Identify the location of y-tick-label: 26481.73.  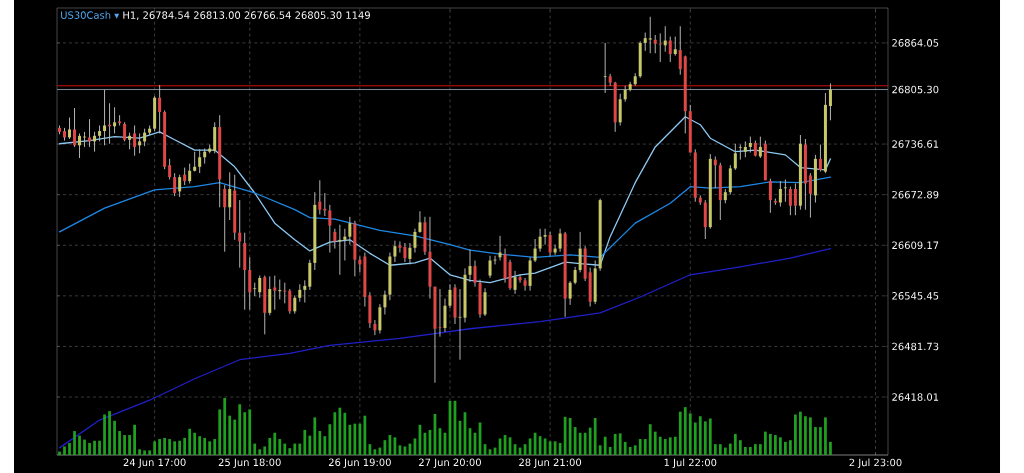
(915, 346).